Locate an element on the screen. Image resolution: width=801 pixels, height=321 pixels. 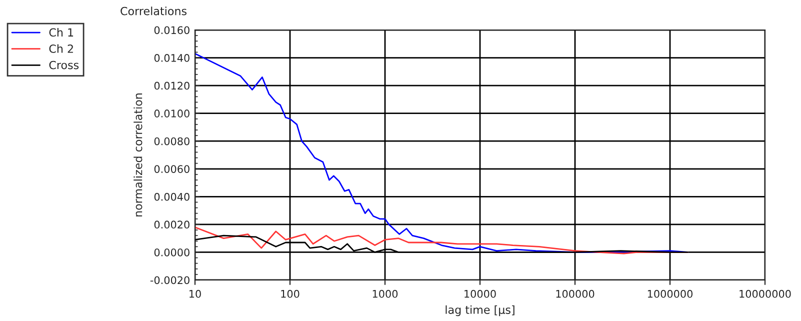
x-tick-label: 10000 is located at coordinates (480, 294).